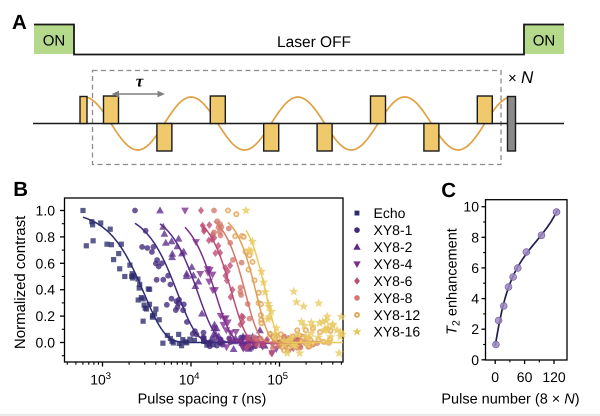  Describe the element at coordinates (448, 190) in the screenshot. I see `svg-text: C` at that location.